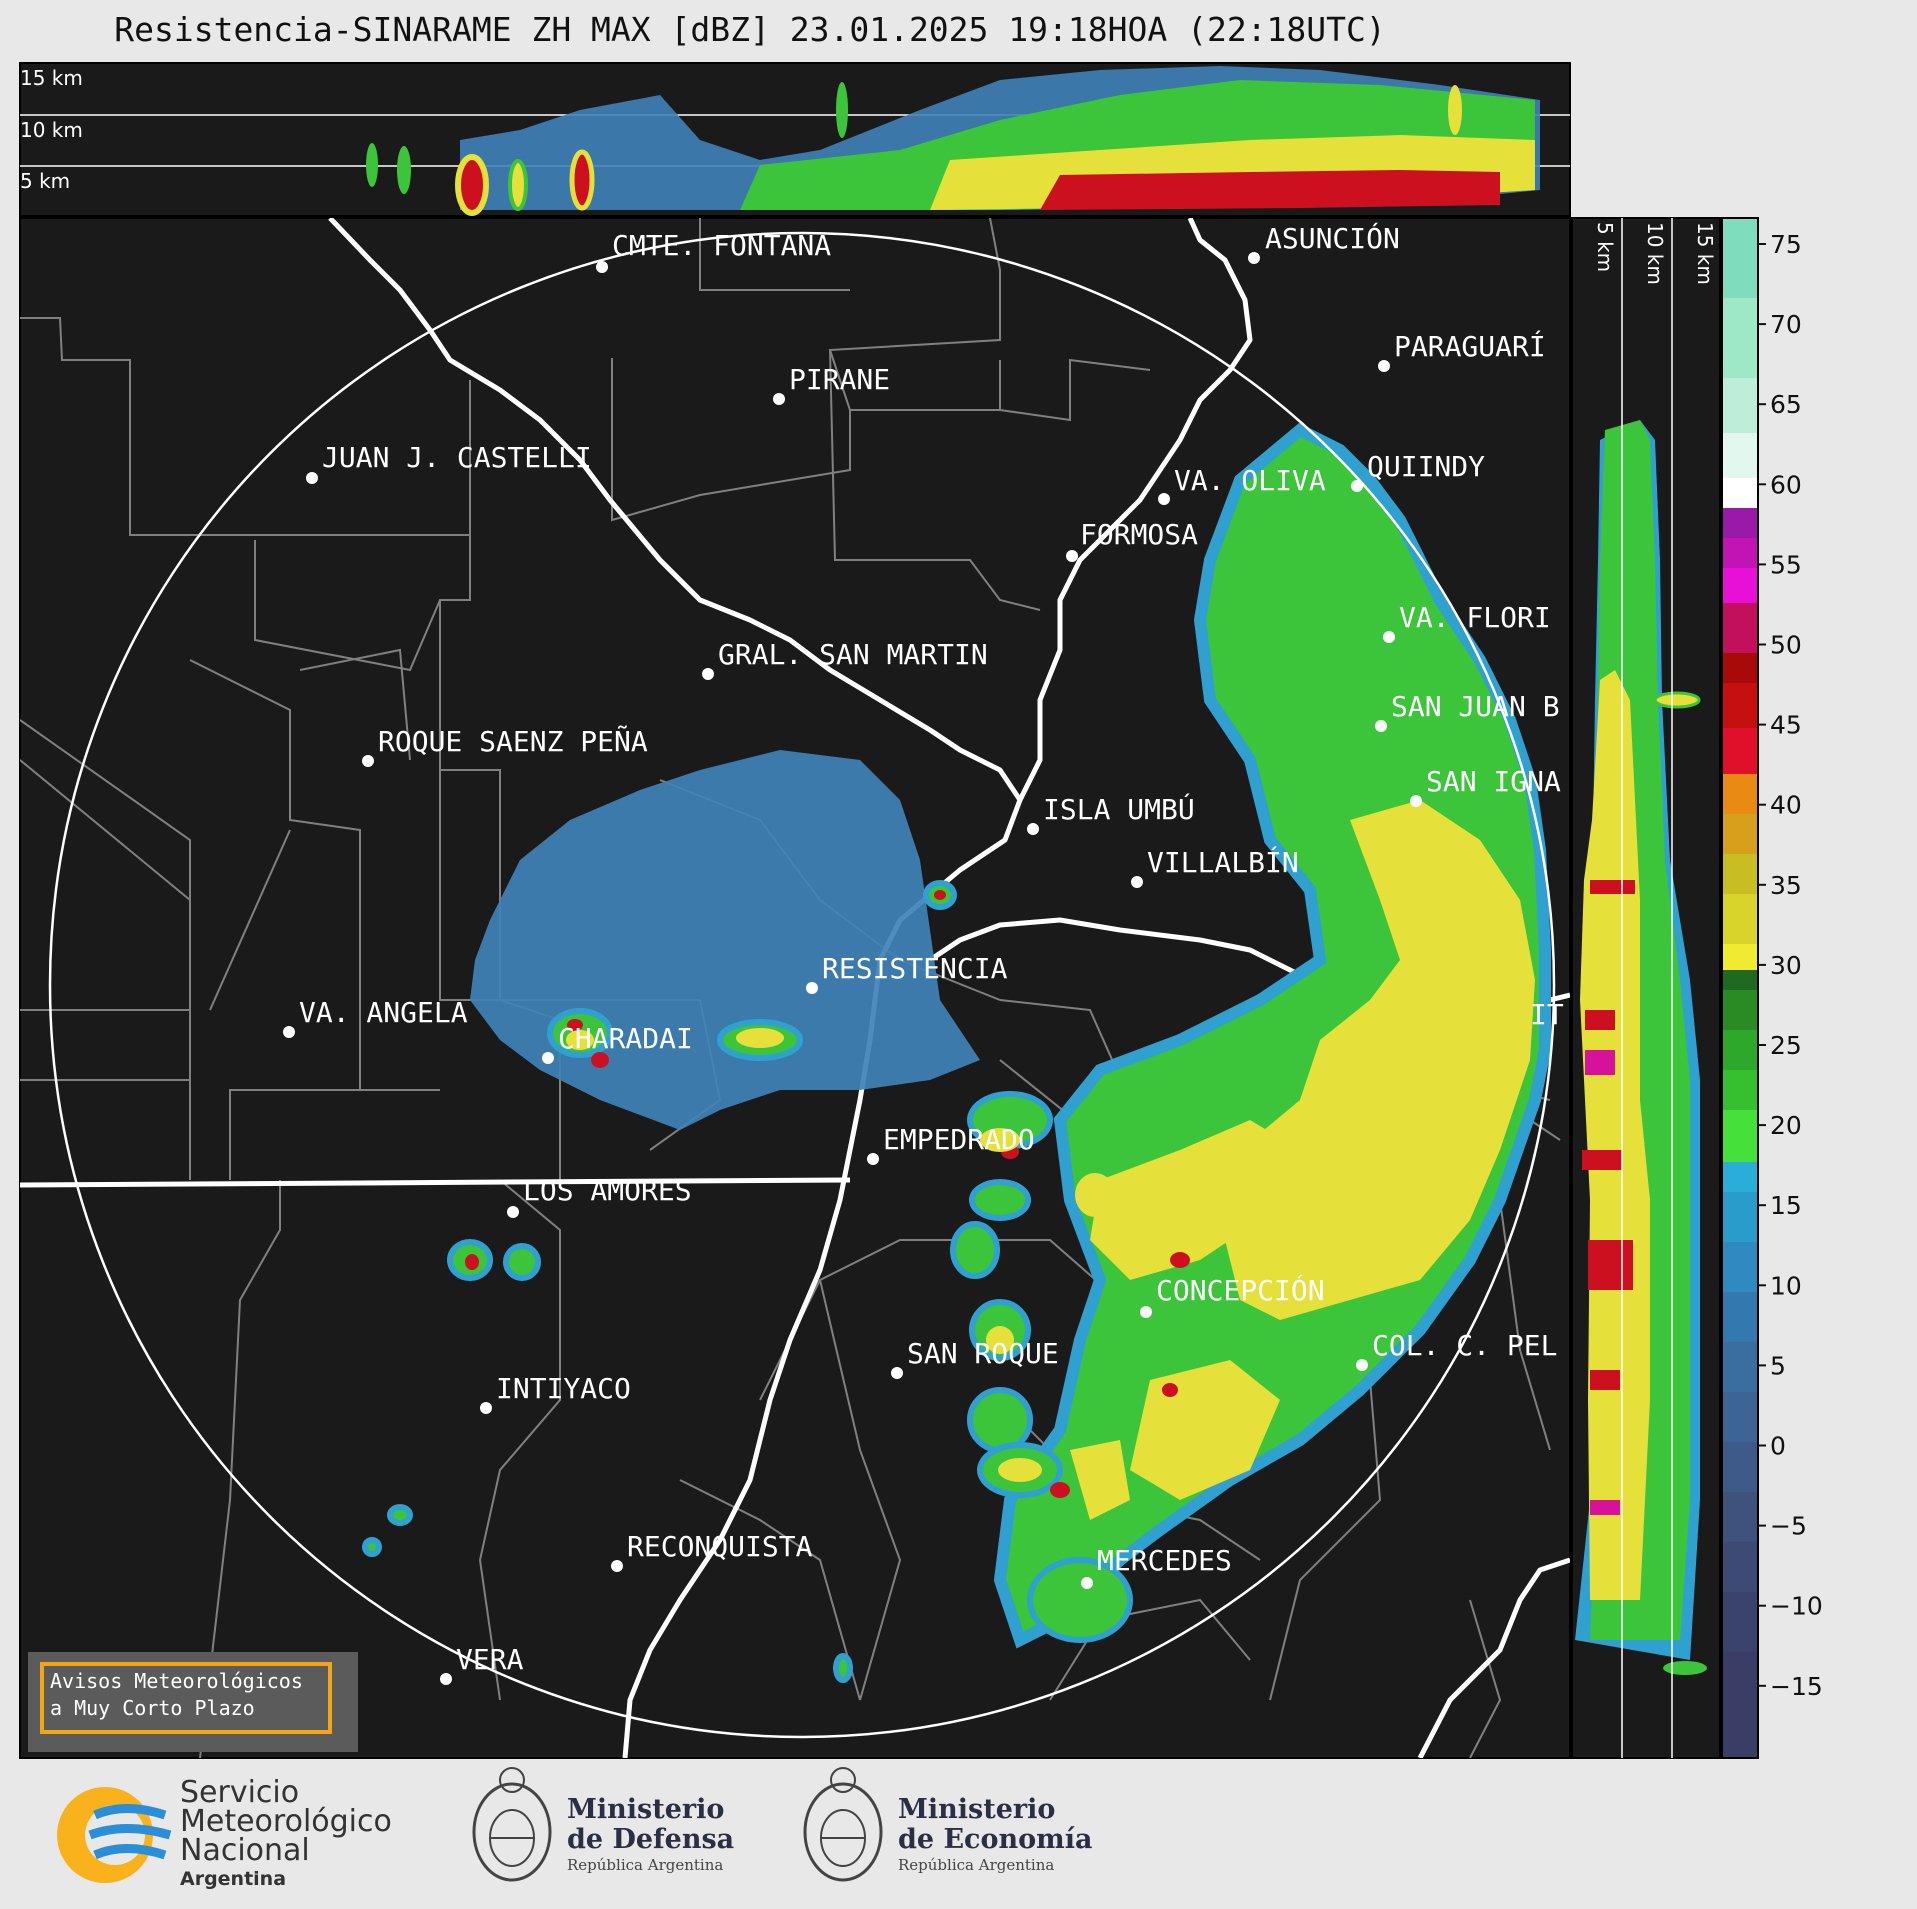  I want to click on city-villalbin: VILLALBÍN, so click(1215, 866).